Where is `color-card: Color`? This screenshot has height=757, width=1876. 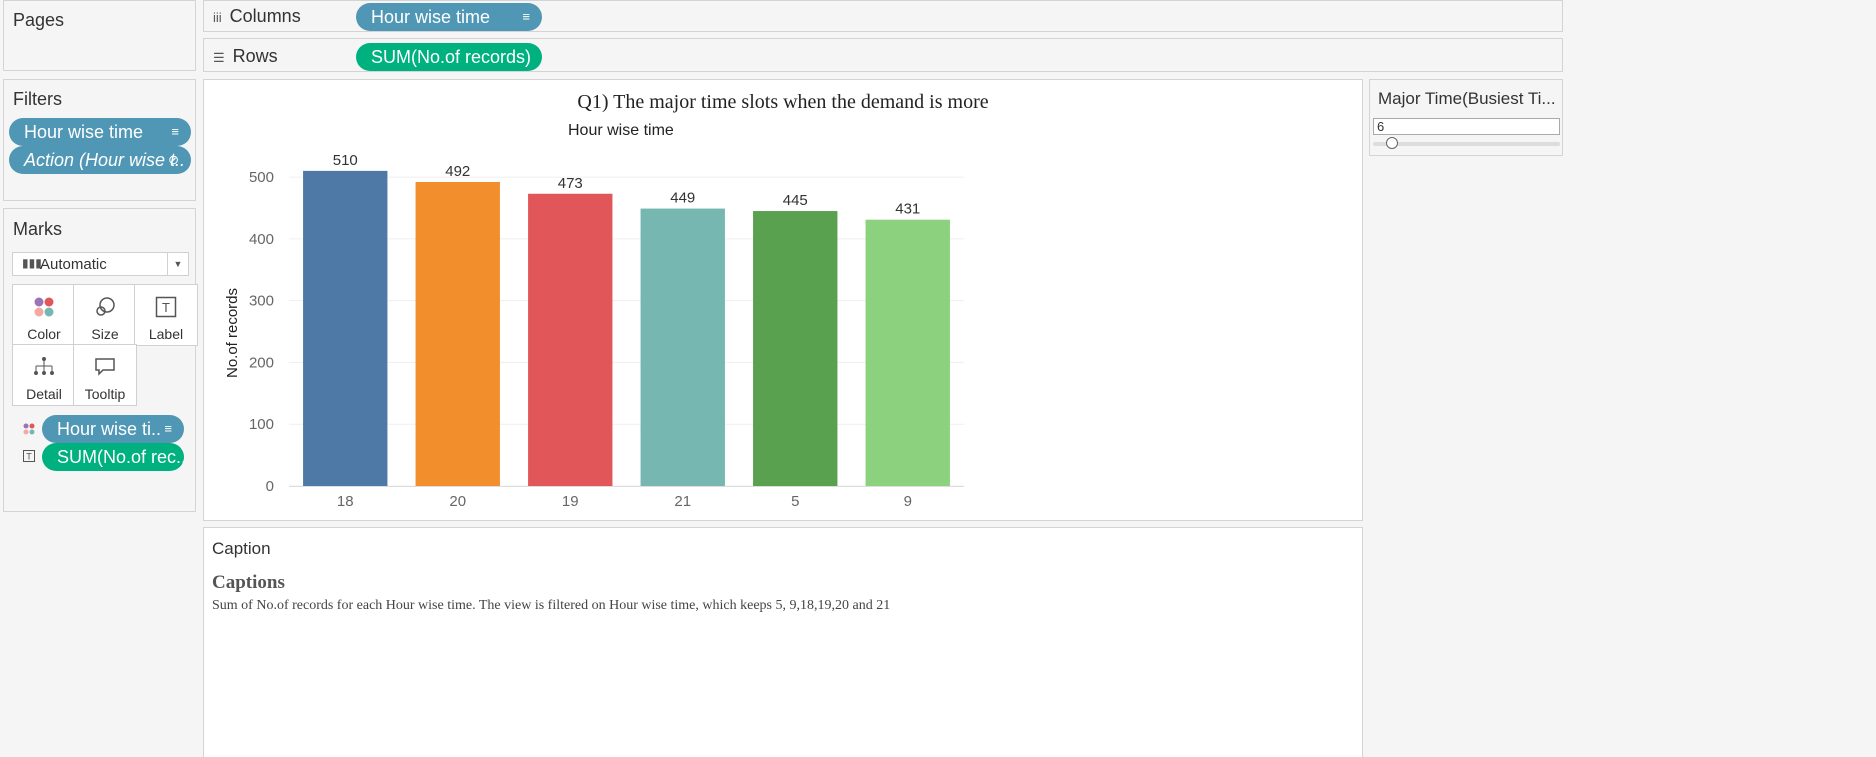 color-card: Color is located at coordinates (44, 315).